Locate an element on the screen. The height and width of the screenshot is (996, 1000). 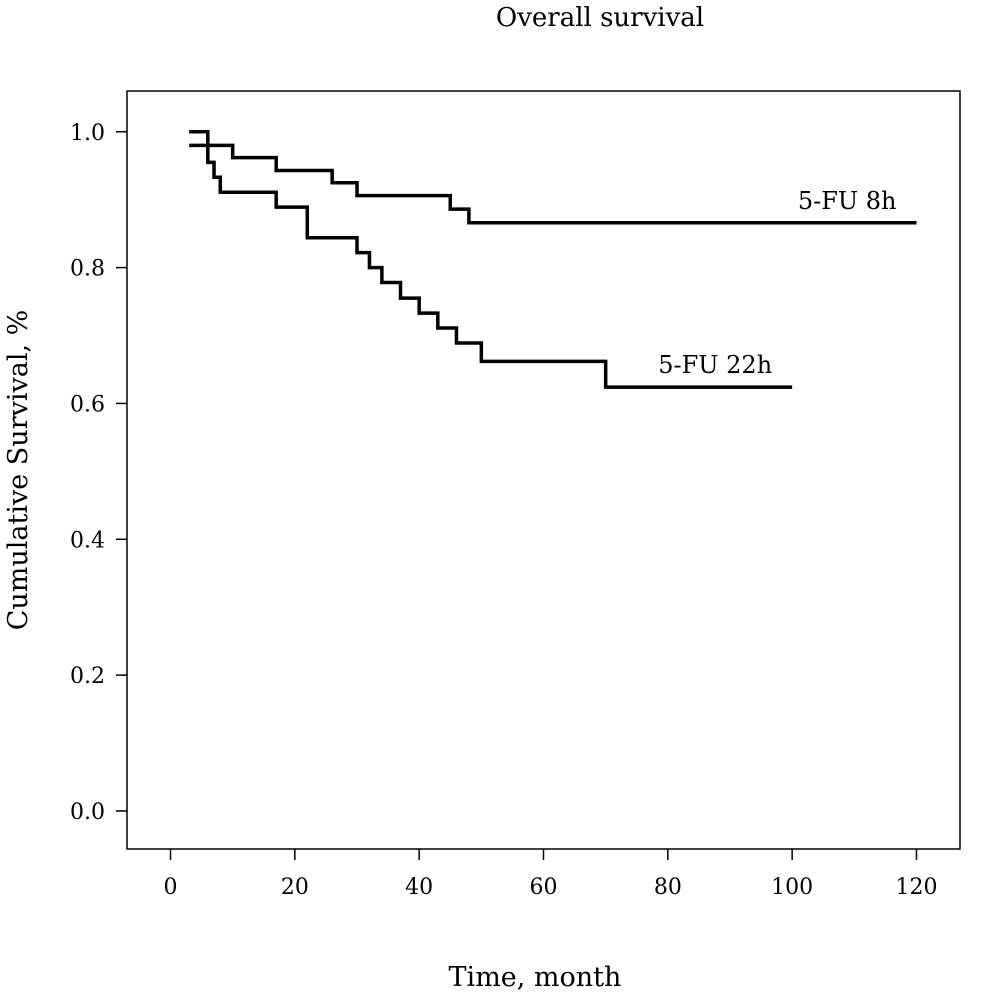
series-label: 5-FU 8h is located at coordinates (847, 201).